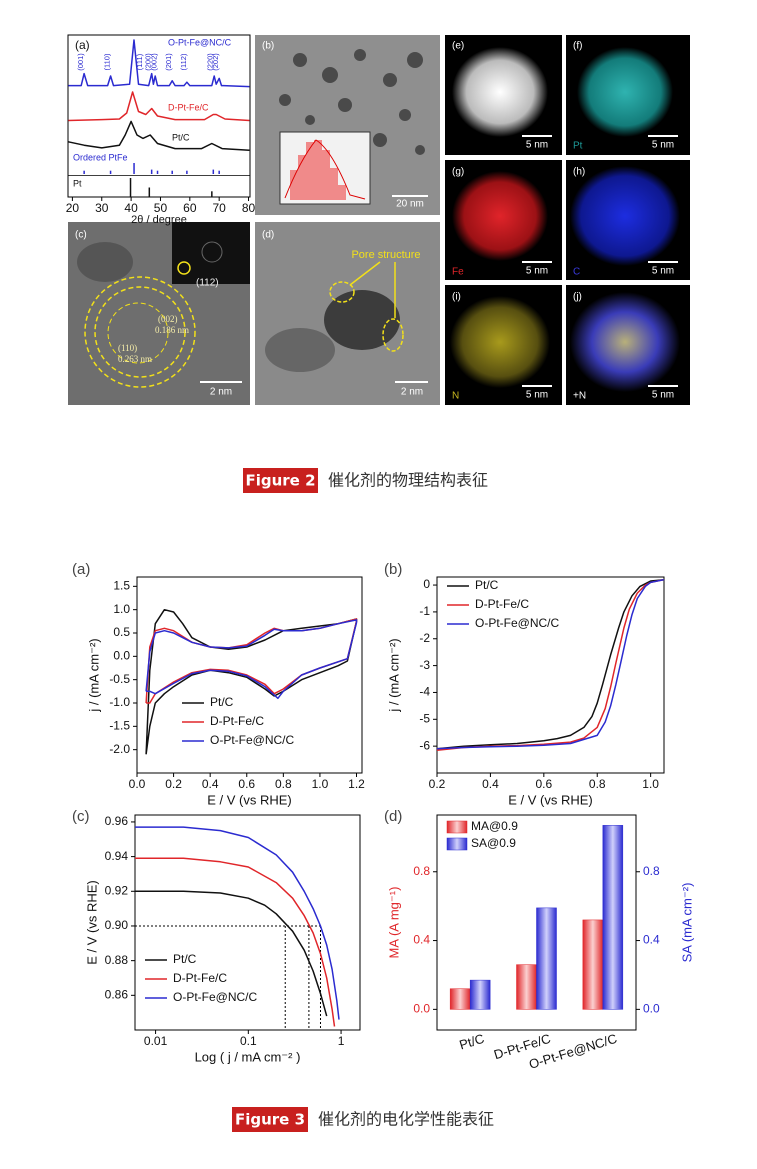 This screenshot has width=757, height=1169. Describe the element at coordinates (579, 396) in the screenshot. I see `element-label: +N` at that location.